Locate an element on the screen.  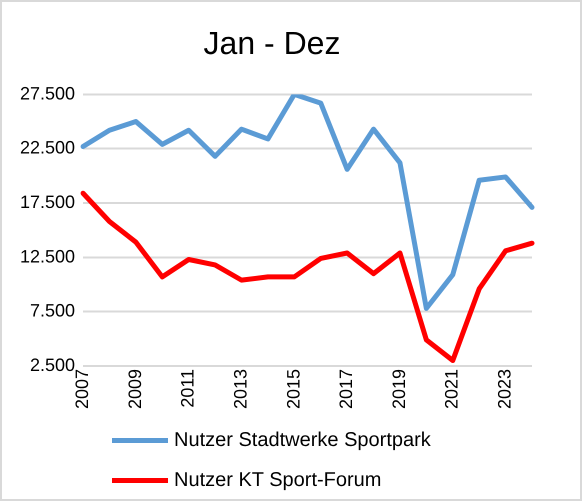
x-tick-label: 2015 is located at coordinates (293, 389).